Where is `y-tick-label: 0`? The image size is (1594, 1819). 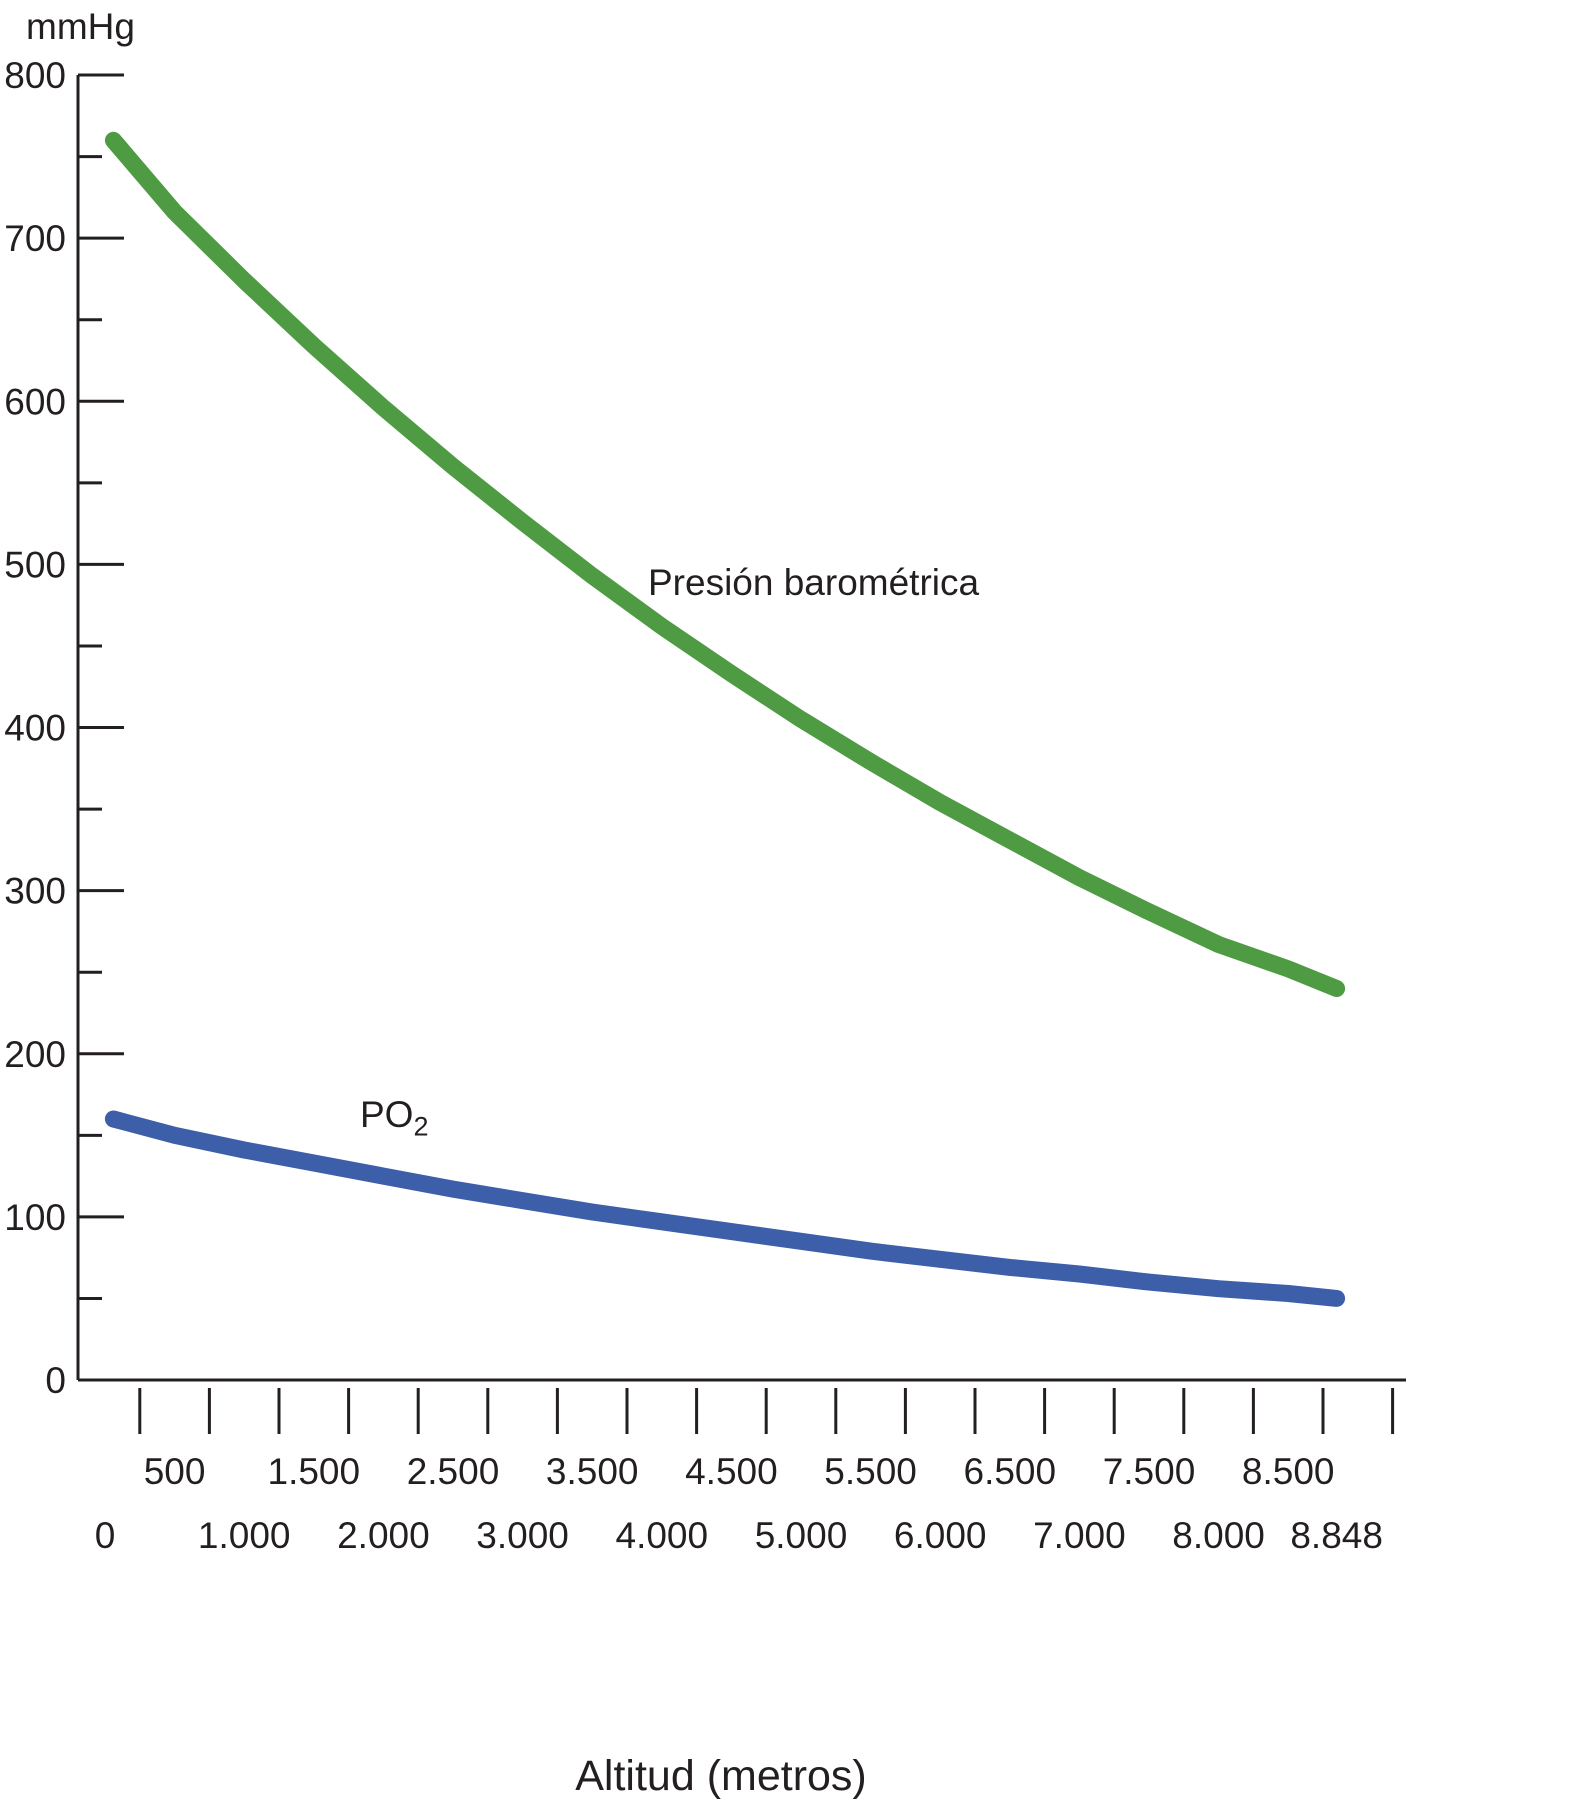 y-tick-label: 0 is located at coordinates (55, 1380).